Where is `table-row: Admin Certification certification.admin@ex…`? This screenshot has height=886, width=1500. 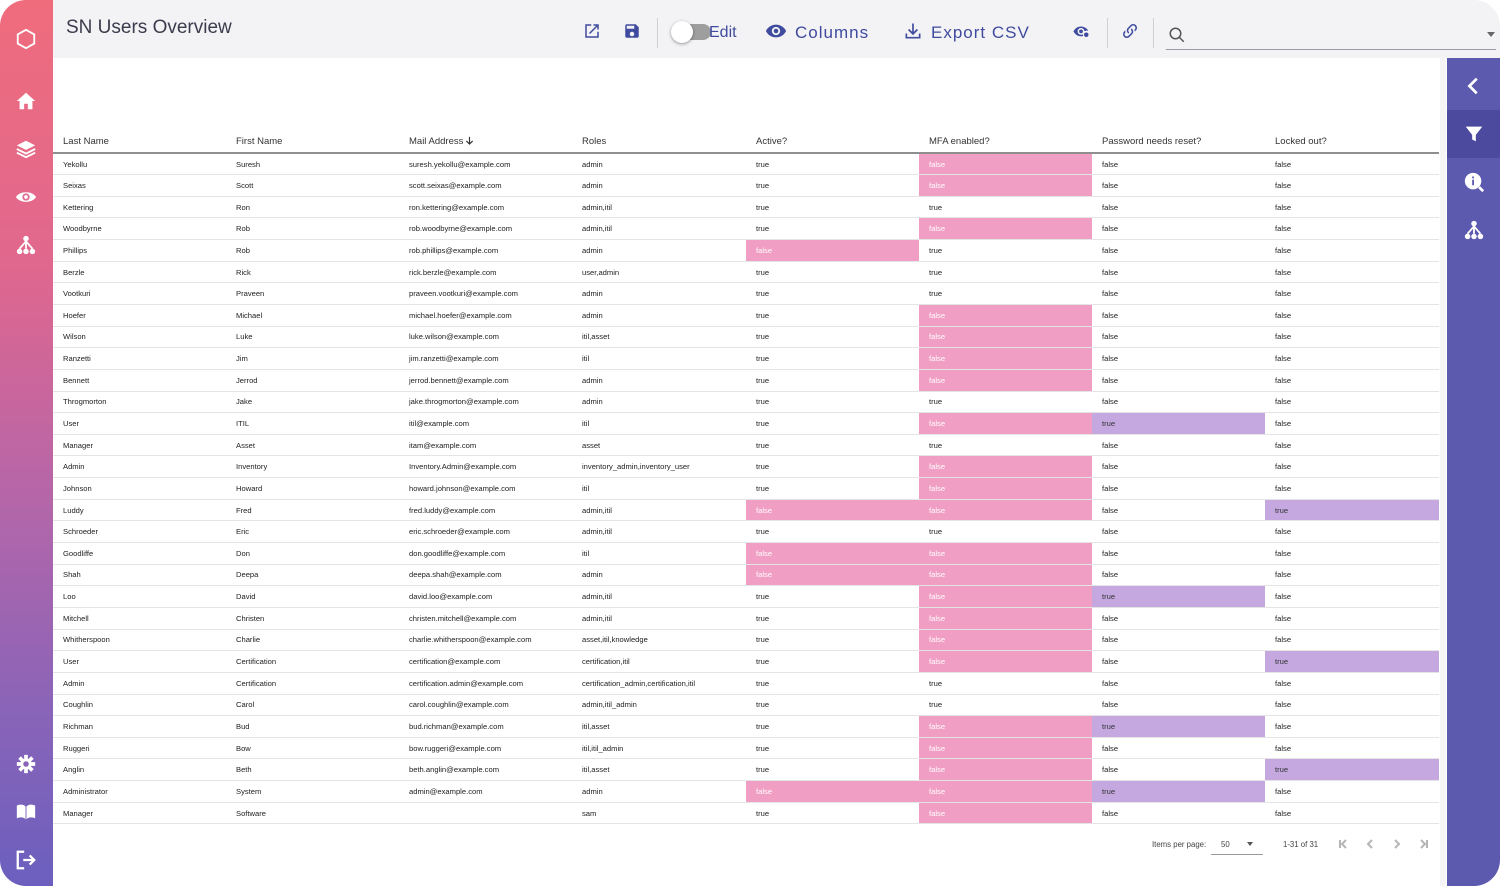
table-row: Admin Certification certification.admin@ex… is located at coordinates (746, 683).